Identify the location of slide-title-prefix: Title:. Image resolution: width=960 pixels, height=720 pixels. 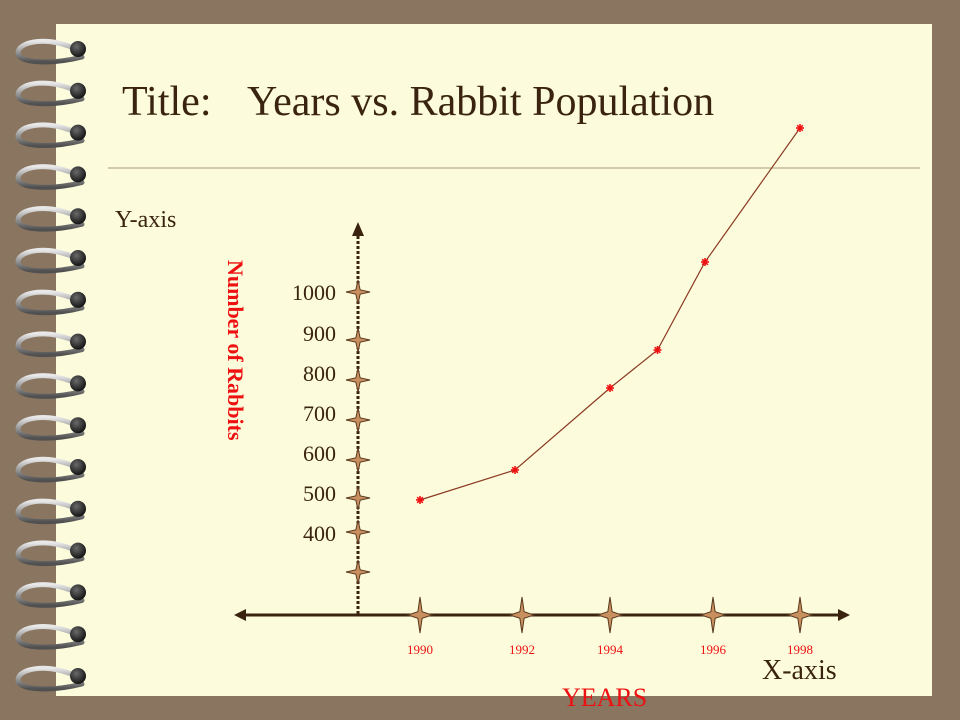
(167, 102).